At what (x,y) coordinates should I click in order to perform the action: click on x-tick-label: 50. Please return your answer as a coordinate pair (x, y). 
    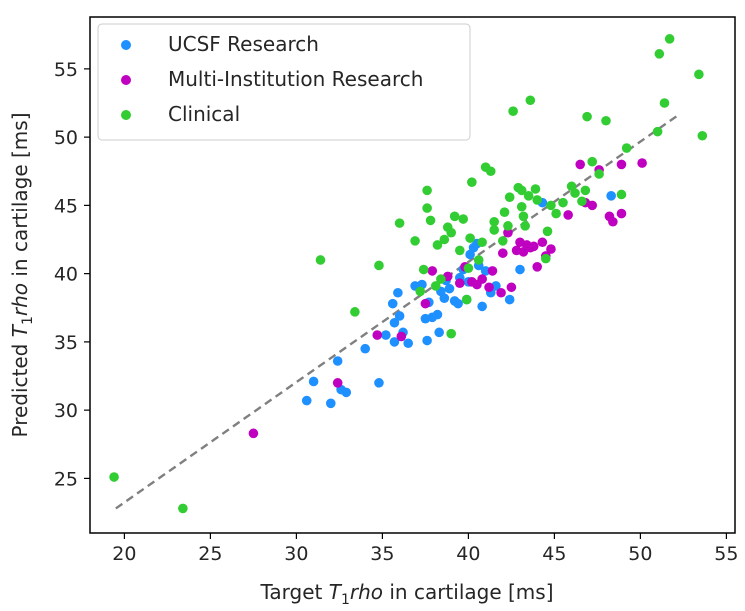
    Looking at the image, I should click on (640, 554).